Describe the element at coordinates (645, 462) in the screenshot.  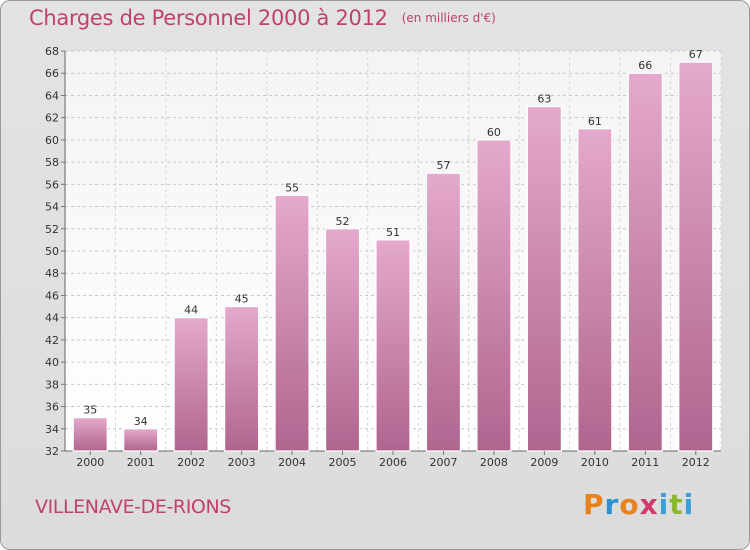
I see `x-tick-label: 2011` at that location.